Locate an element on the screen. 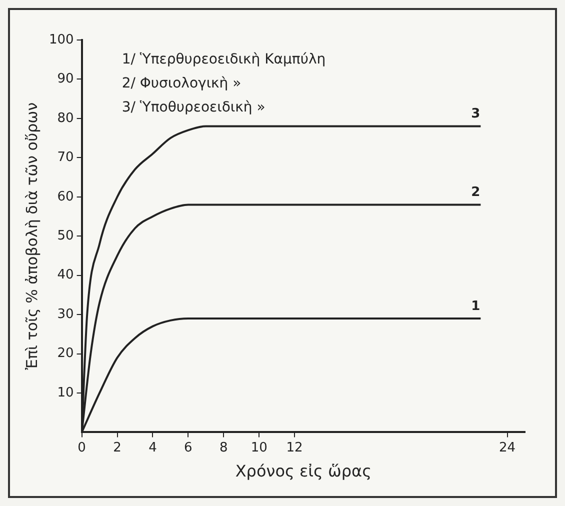  x-tick-label: 24 is located at coordinates (507, 448).